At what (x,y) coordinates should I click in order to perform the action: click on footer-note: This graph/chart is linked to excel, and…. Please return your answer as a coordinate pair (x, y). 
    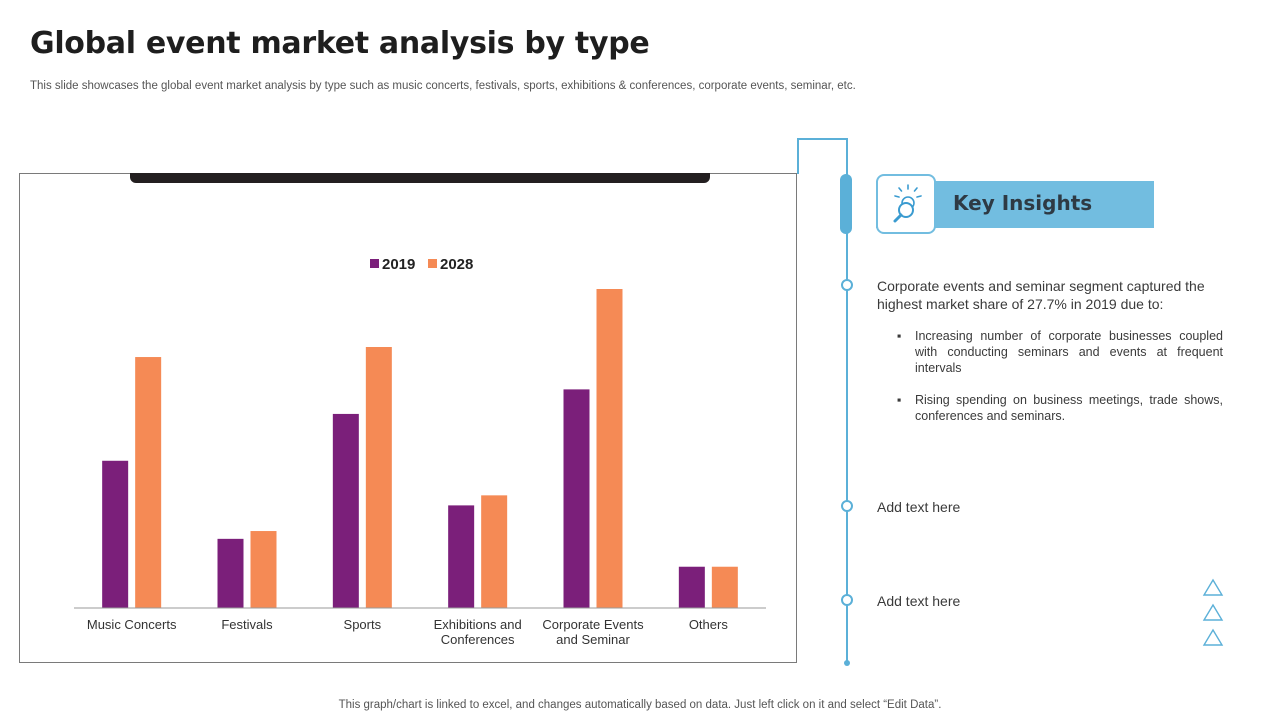
    Looking at the image, I should click on (640, 705).